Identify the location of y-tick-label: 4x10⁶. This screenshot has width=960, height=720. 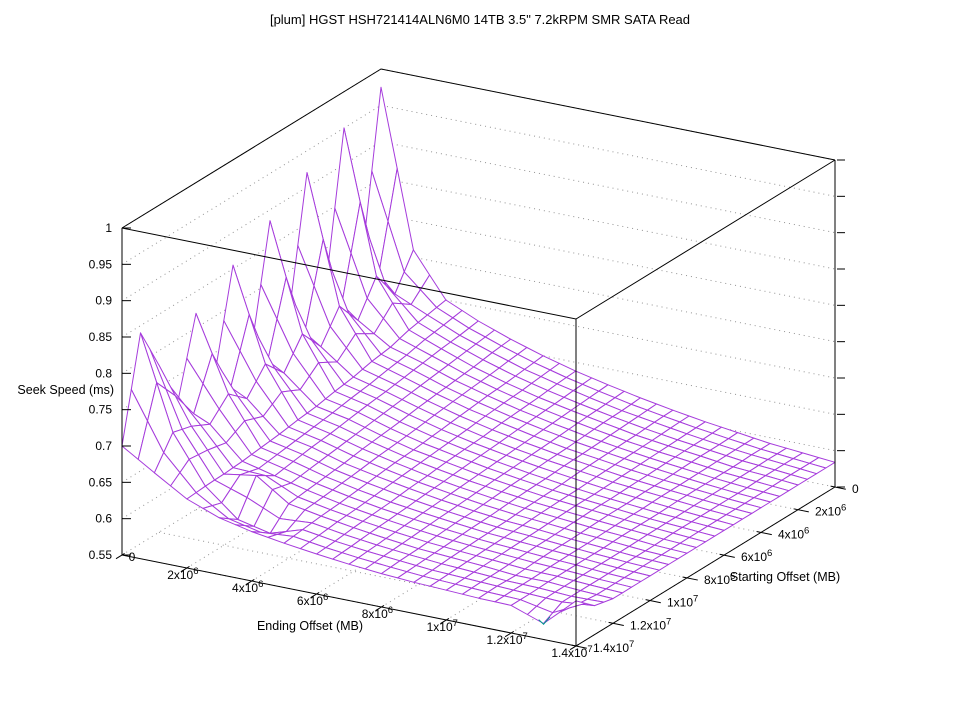
(793, 533).